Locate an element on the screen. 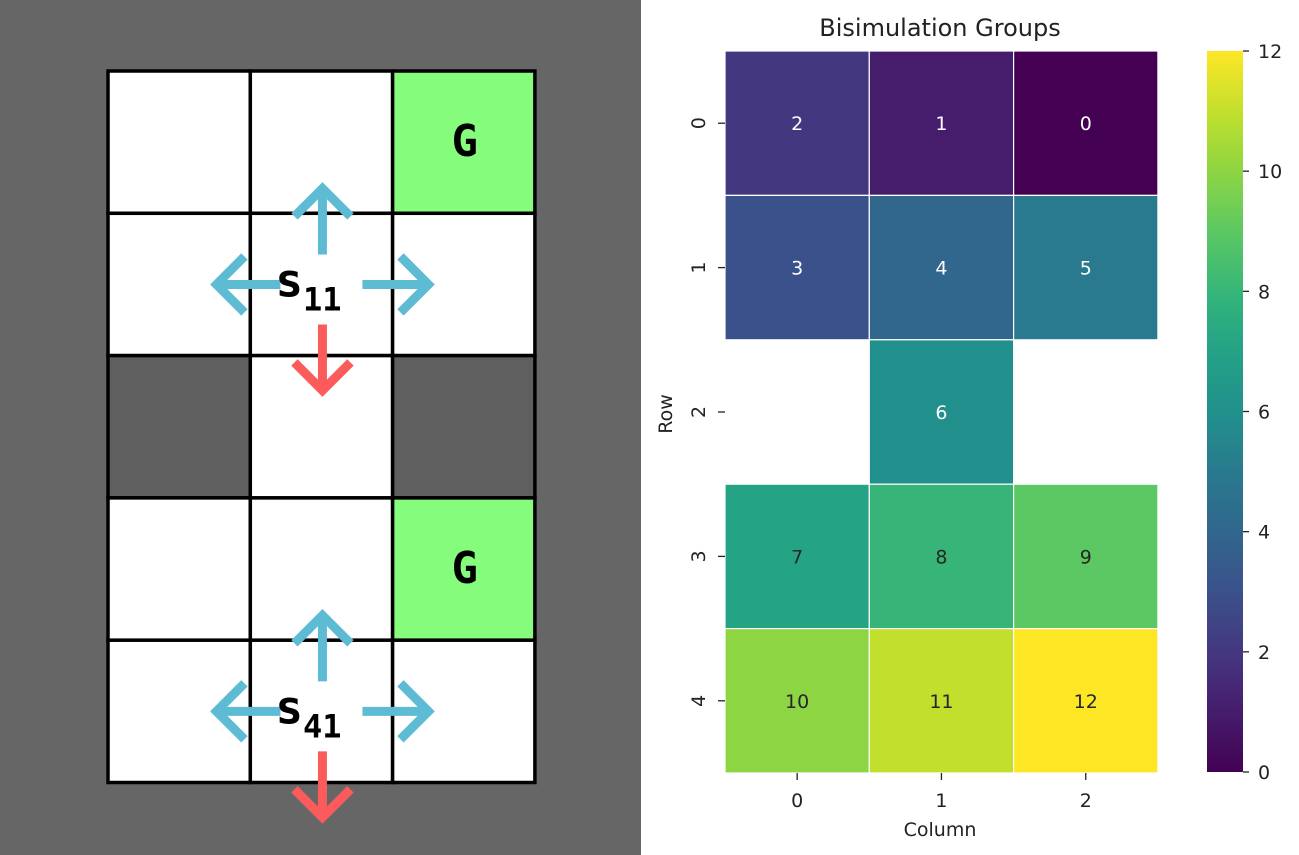 This screenshot has height=855, width=1299. colorbar-tick-label: 6 is located at coordinates (1264, 413).